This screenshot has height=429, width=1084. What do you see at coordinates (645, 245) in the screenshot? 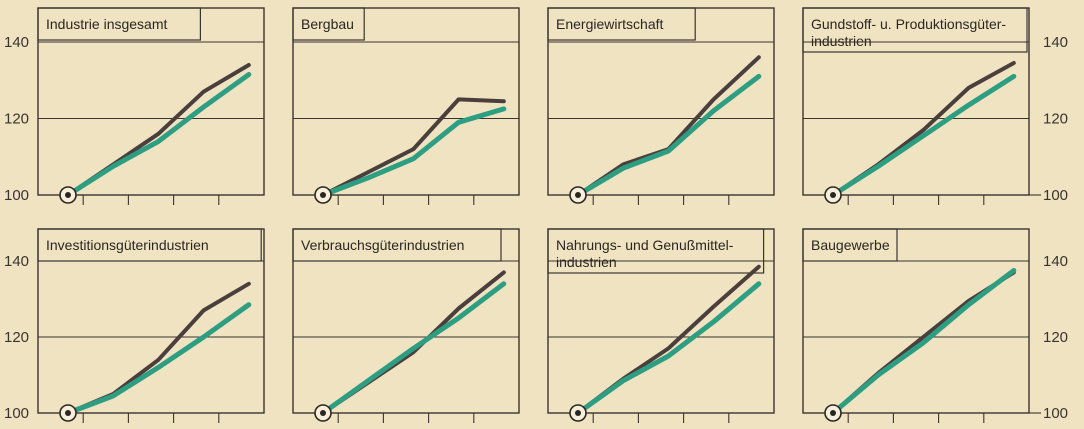
I see `panel-title: Nahrungs- und Genußmittel-` at bounding box center [645, 245].